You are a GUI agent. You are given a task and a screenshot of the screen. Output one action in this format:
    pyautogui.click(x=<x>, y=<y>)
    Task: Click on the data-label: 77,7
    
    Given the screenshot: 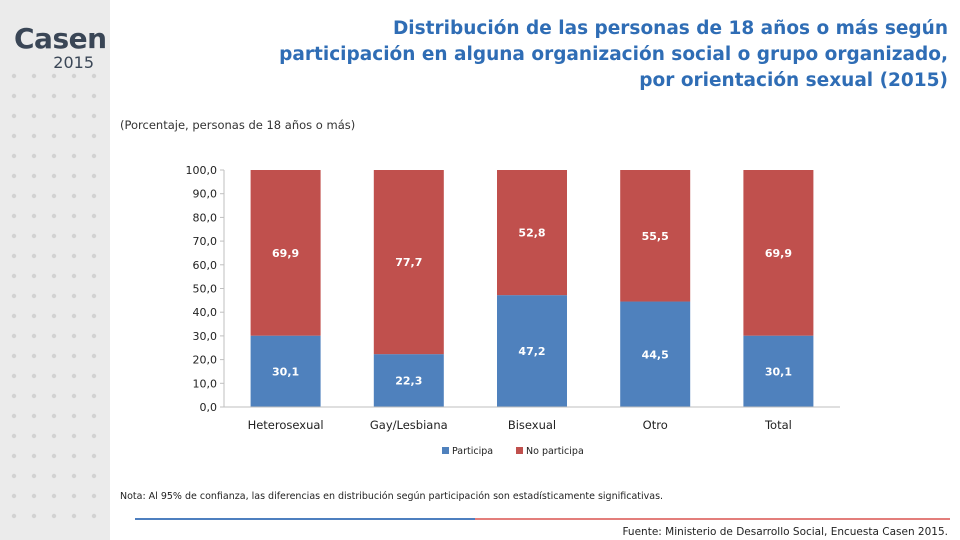 What is the action you would take?
    pyautogui.click(x=408, y=262)
    